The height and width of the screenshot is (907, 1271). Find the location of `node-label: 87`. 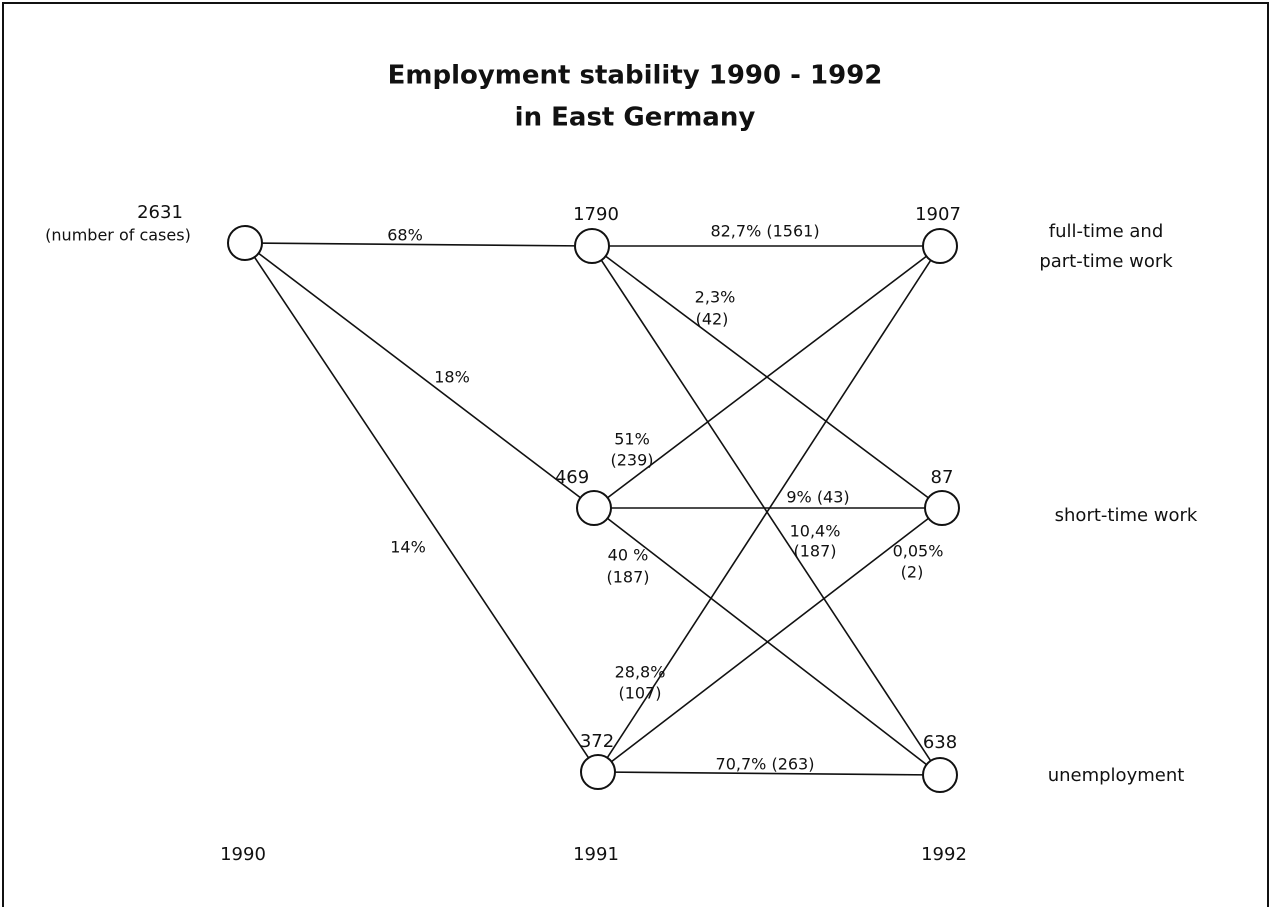

node-label: 87 is located at coordinates (942, 477).